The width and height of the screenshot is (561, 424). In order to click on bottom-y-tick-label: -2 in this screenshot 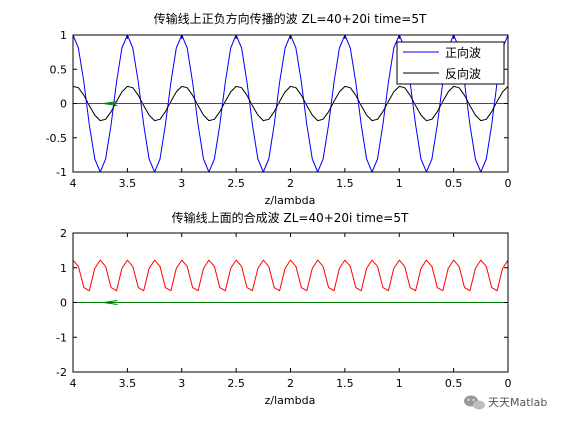, I will do `click(61, 372)`.